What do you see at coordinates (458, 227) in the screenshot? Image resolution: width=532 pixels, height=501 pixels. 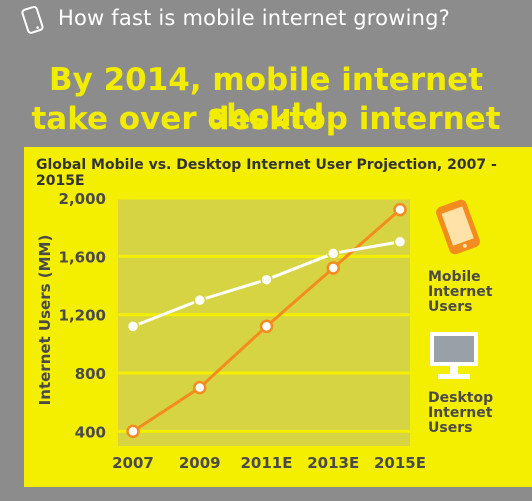 I see `tablet-icon` at bounding box center [458, 227].